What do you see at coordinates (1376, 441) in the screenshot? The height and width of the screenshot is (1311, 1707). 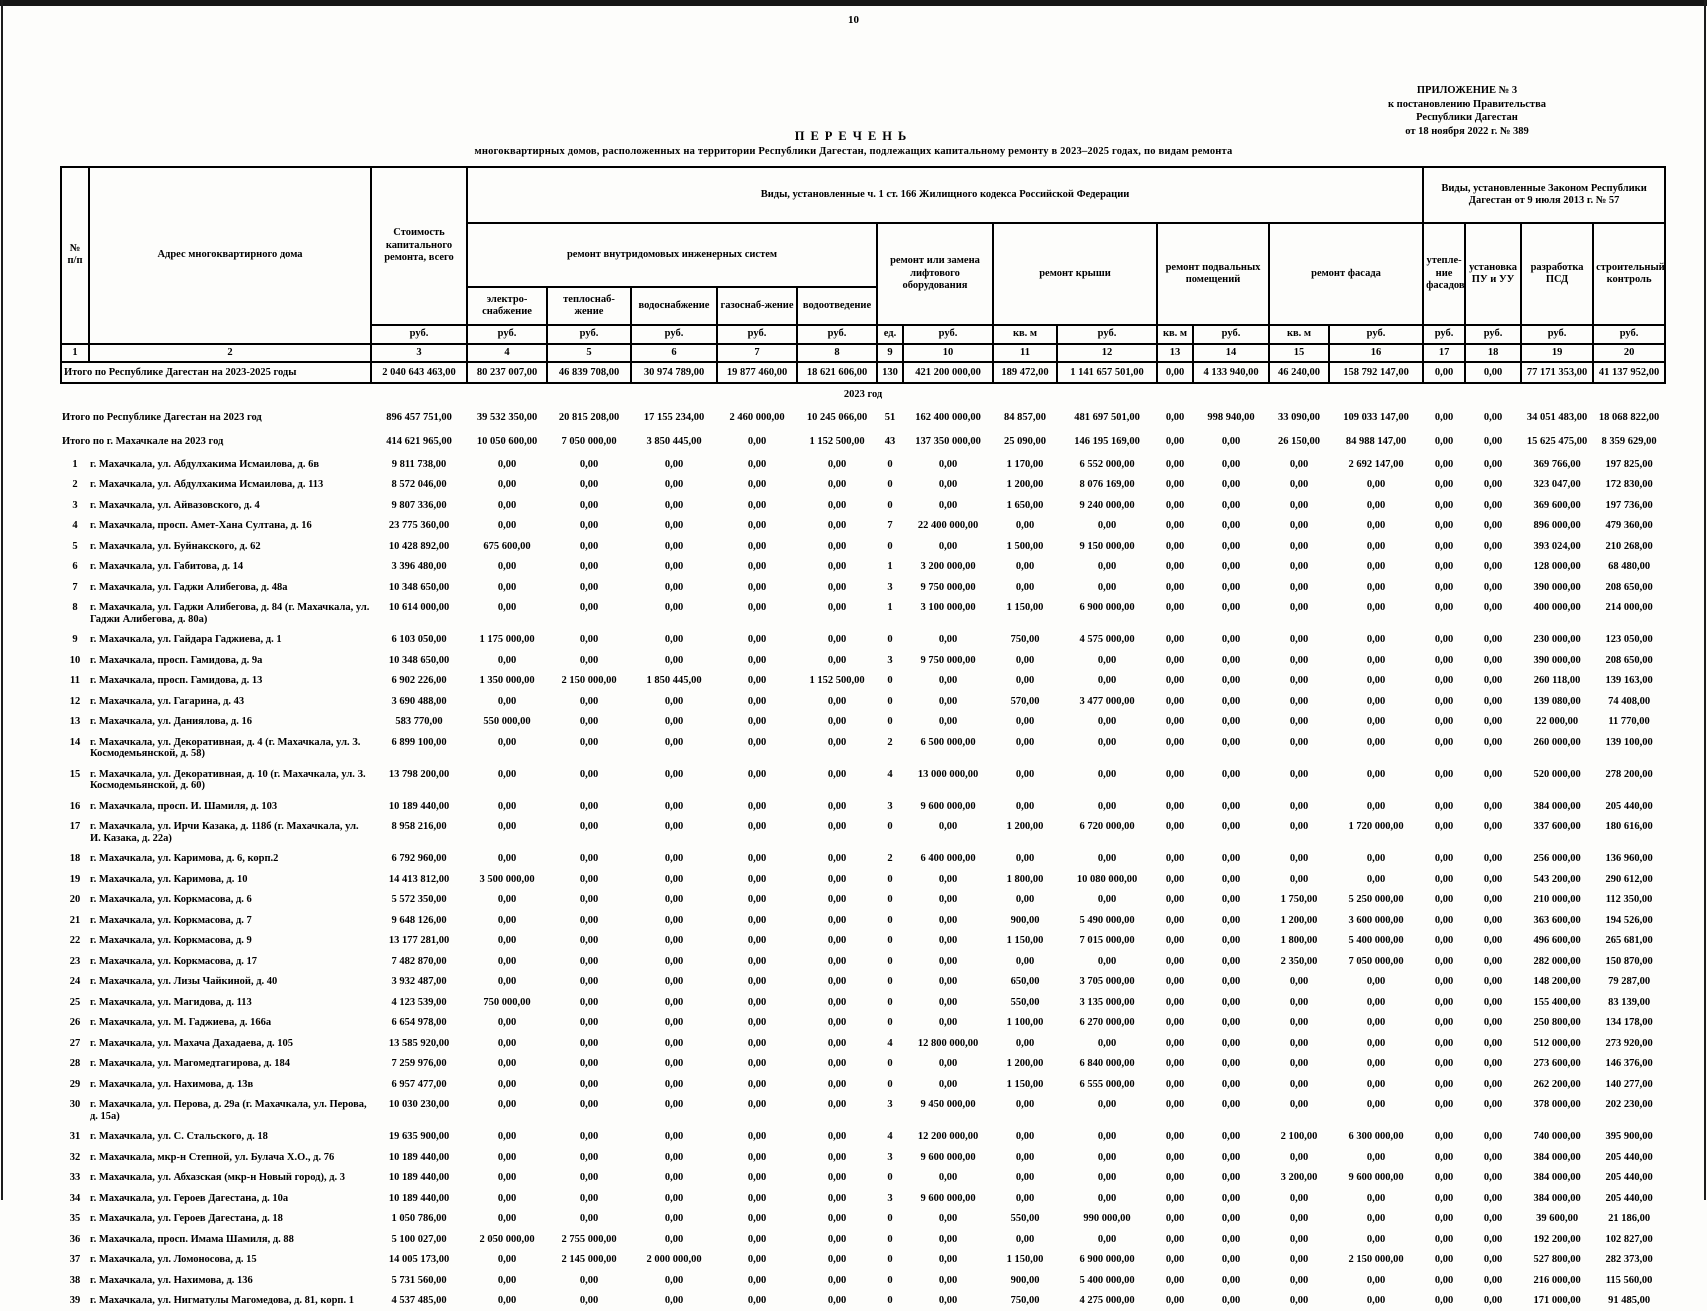 I see `total-value-cell: 84 988 147,00` at bounding box center [1376, 441].